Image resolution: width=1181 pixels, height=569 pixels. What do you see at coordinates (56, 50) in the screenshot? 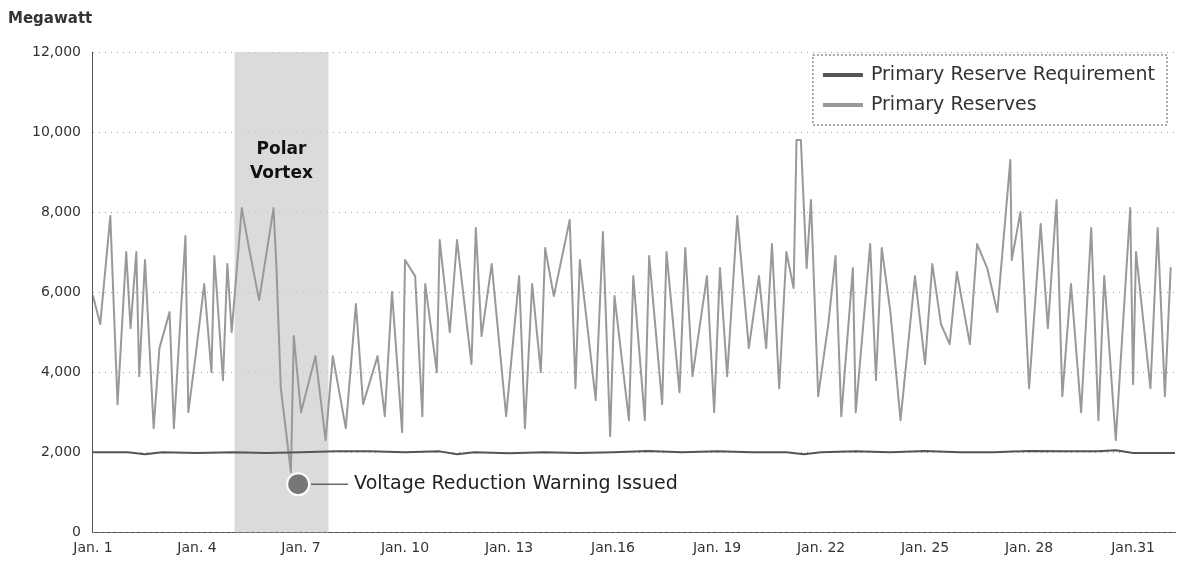
I see `y-tick-label: 12,000` at bounding box center [56, 50].